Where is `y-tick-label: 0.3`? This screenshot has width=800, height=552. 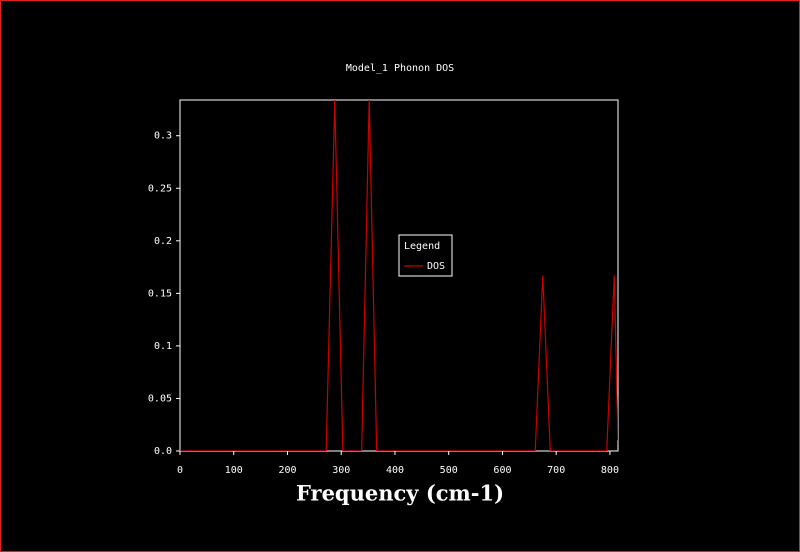 y-tick-label: 0.3 is located at coordinates (163, 136).